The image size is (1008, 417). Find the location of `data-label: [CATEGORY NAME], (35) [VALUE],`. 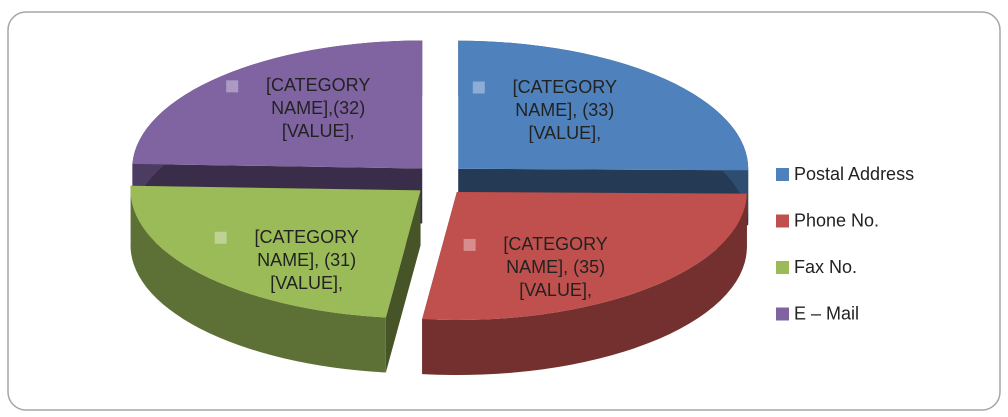

data-label: [CATEGORY NAME], (35) [VALUE], is located at coordinates (555, 266).